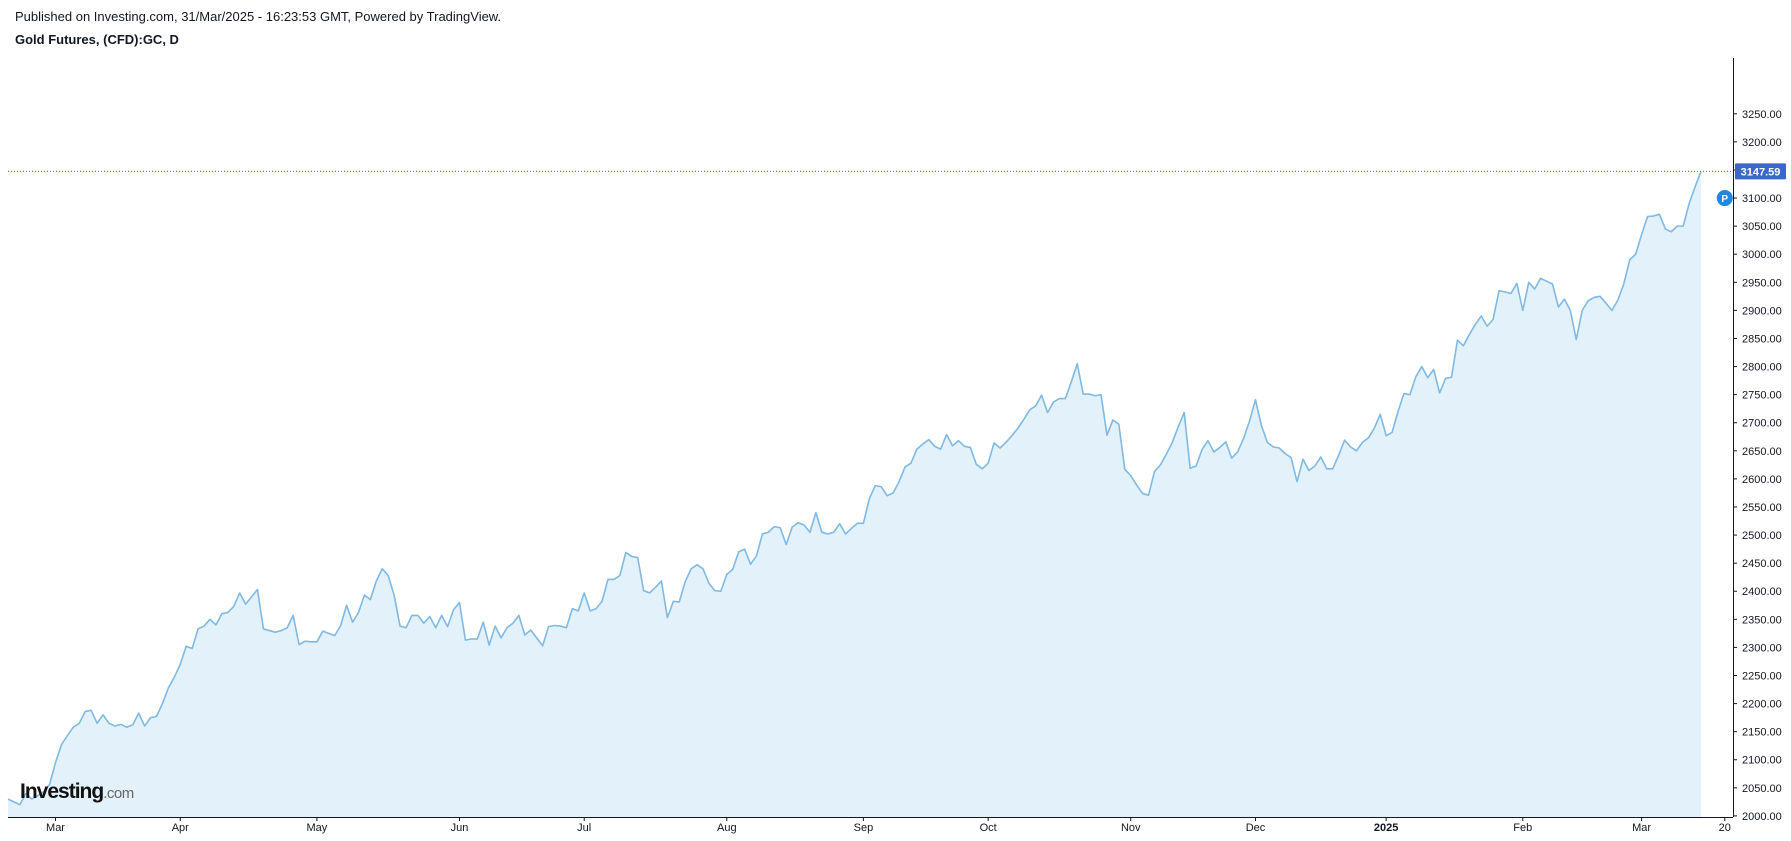 The width and height of the screenshot is (1791, 841). Describe the element at coordinates (1386, 828) in the screenshot. I see `x-tick-label: 2025` at that location.